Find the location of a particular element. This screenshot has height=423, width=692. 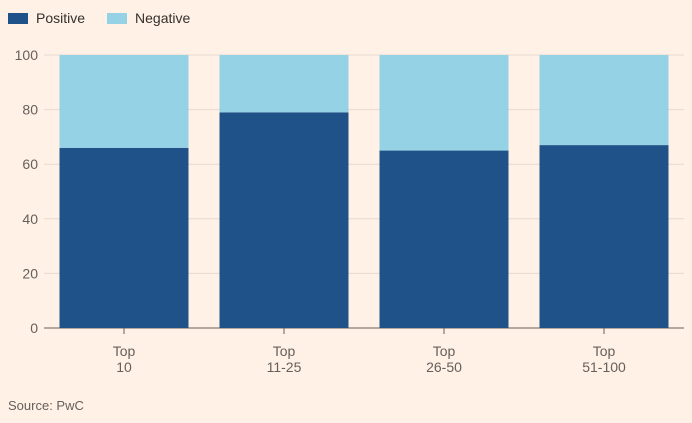

x-tick-label: Top 10 is located at coordinates (124, 359).